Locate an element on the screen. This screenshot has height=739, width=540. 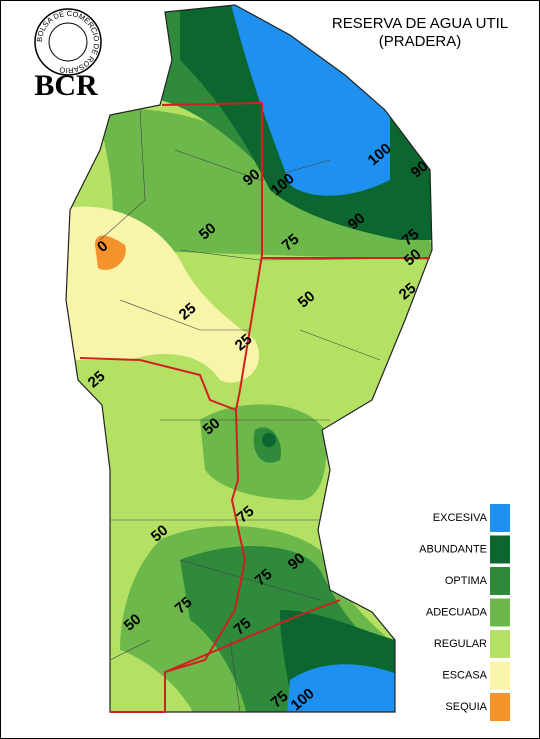
logo-inner is located at coordinates (68, 42).